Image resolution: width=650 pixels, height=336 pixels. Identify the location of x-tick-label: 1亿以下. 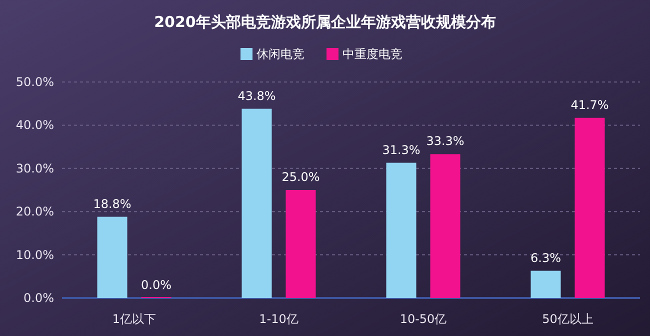
(134, 319).